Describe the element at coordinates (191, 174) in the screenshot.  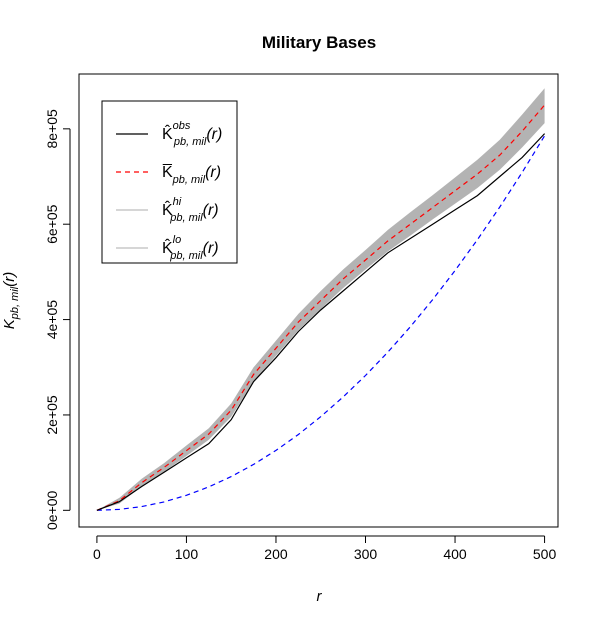
I see `legend-label: K̅pb, mil(r)` at that location.